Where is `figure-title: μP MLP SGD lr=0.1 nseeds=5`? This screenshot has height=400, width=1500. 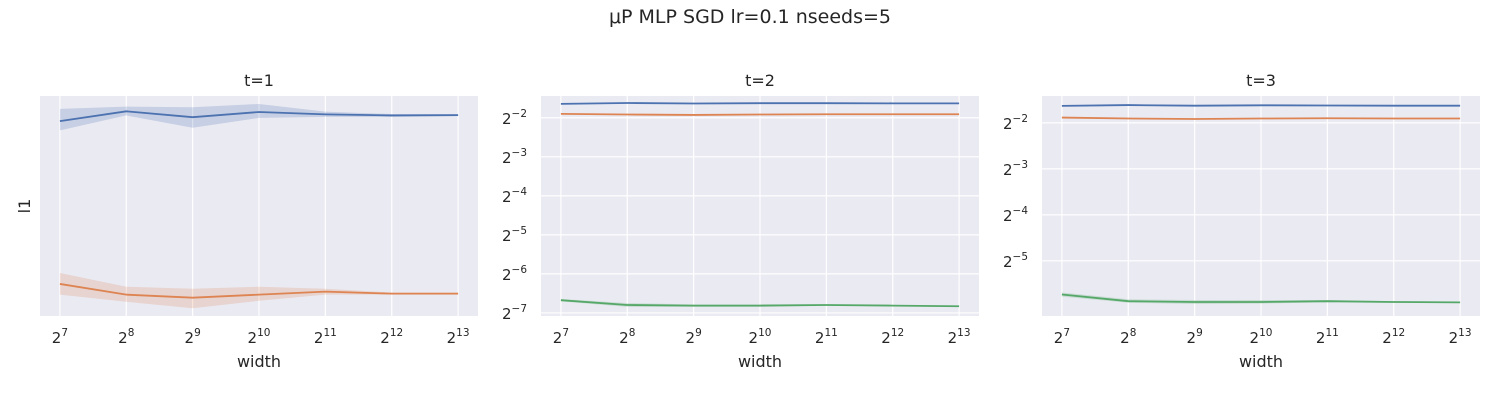
figure-title: μP MLP SGD lr=0.1 nseeds=5 is located at coordinates (750, 17).